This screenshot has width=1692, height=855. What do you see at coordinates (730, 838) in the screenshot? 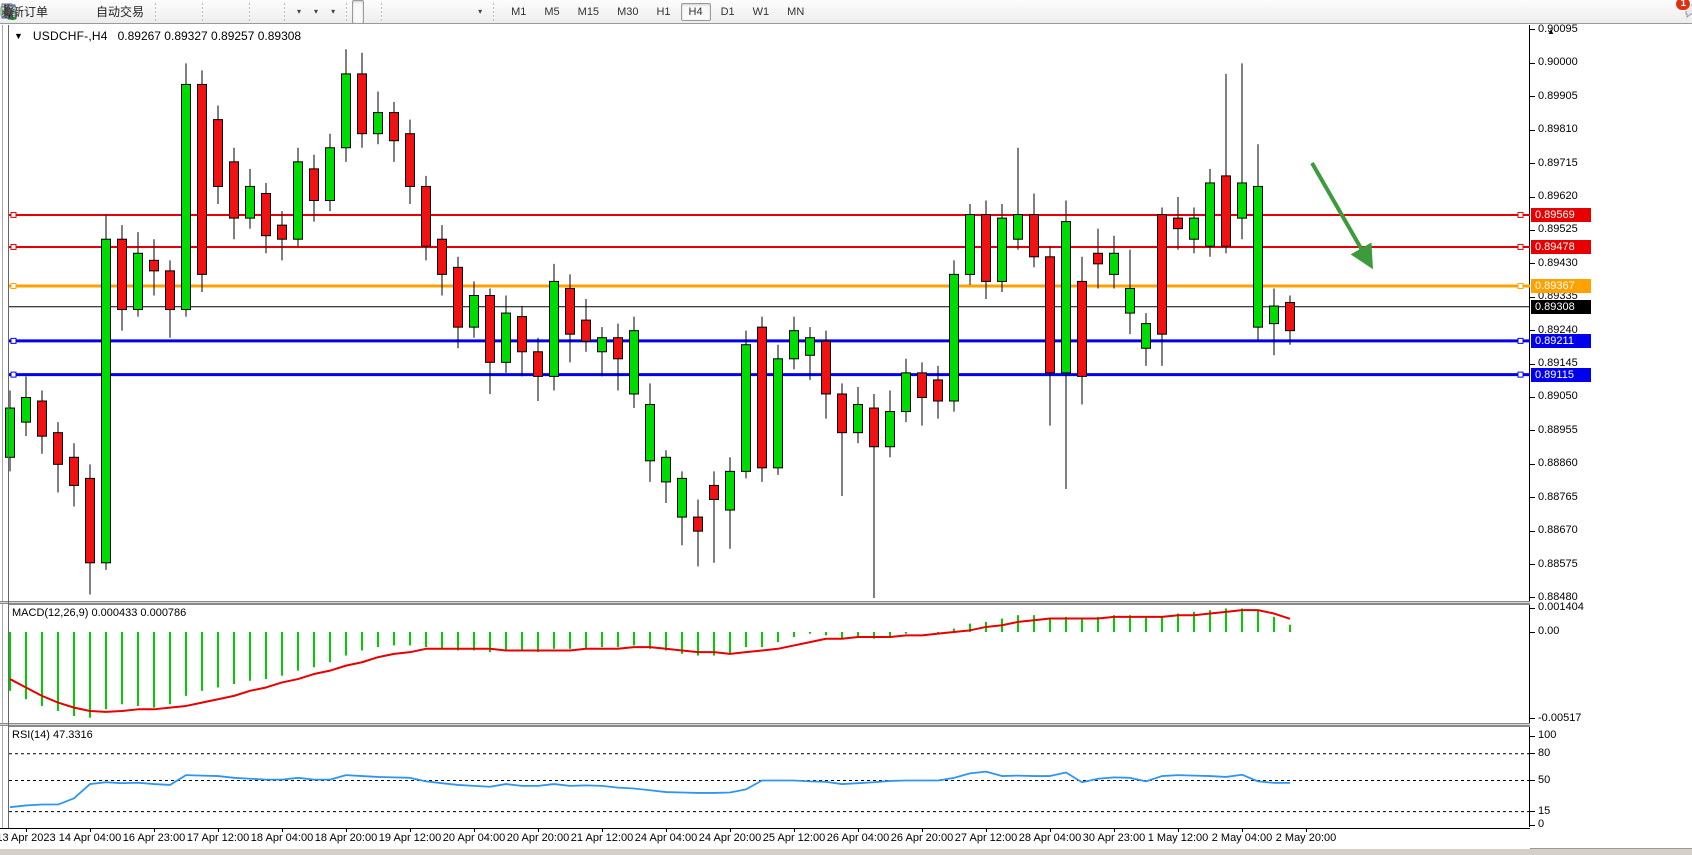
I see `date-axis-label: 24 Apr 20:00` at bounding box center [730, 838].